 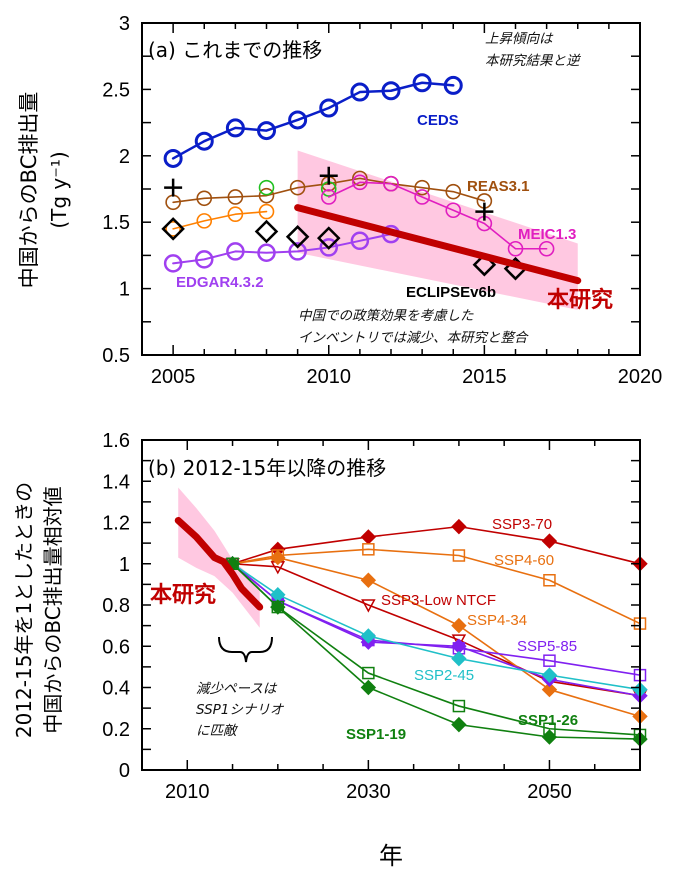 What do you see at coordinates (245, 649) in the screenshot?
I see `brace-icon` at bounding box center [245, 649].